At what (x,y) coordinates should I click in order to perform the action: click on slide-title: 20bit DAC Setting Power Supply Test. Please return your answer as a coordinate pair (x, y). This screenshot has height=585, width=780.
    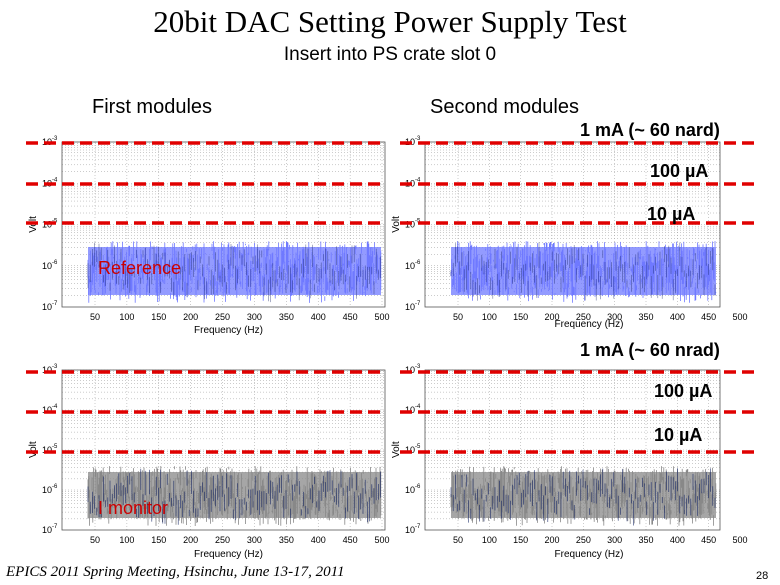
    Looking at the image, I should click on (390, 21).